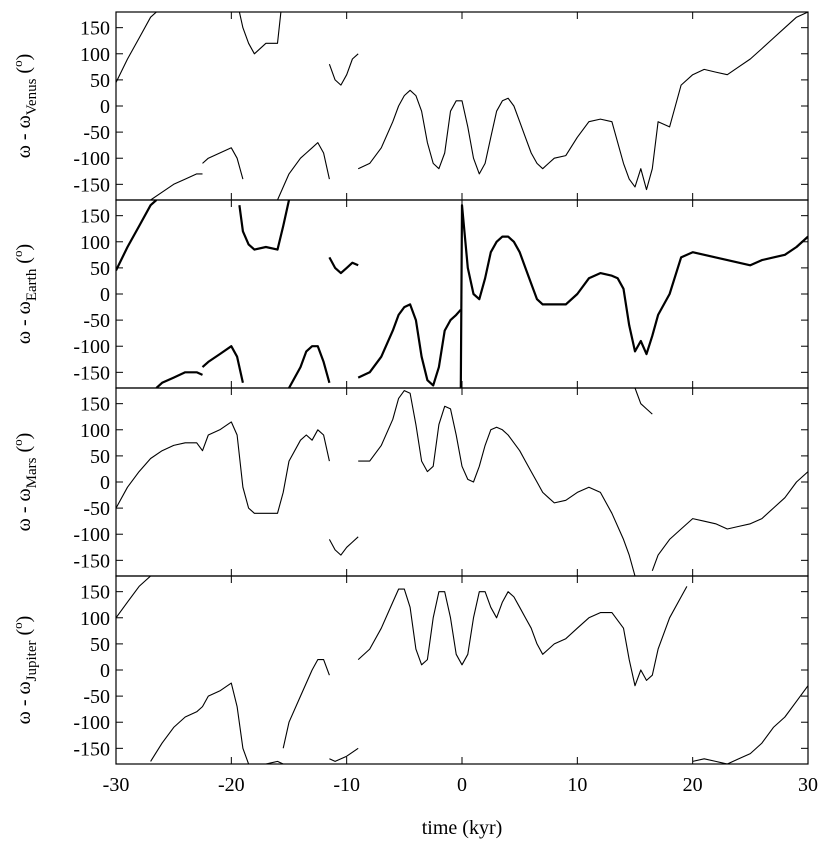  I want to click on x-tick-label: -10, so click(346, 785).